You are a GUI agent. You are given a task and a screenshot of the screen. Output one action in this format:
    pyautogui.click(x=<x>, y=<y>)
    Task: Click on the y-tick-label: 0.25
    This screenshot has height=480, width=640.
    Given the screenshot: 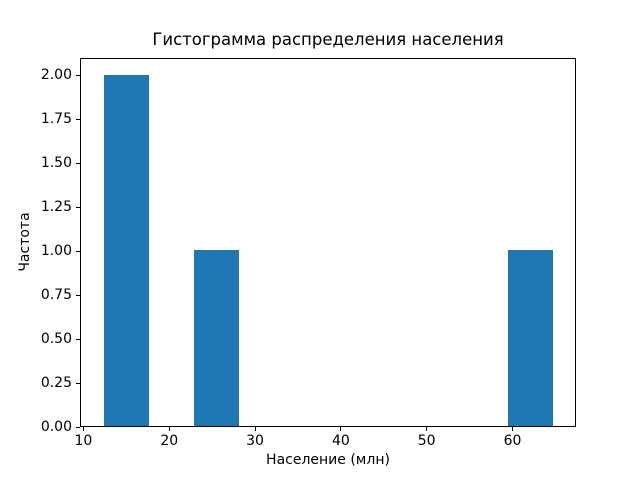 What is the action you would take?
    pyautogui.click(x=56, y=382)
    